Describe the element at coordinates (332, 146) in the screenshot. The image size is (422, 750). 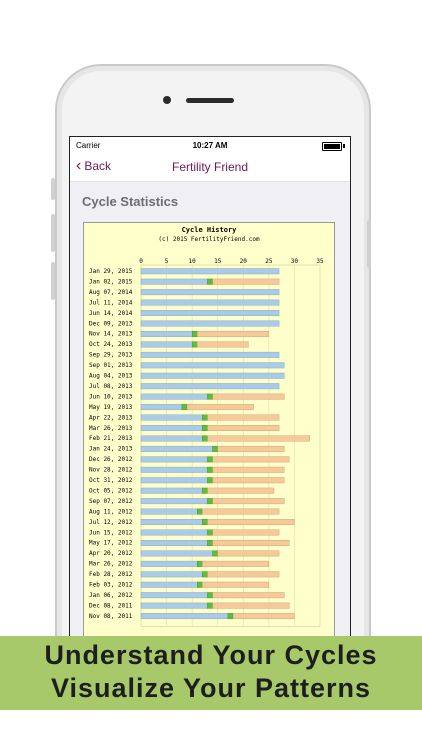
I see `battery-icon` at that location.